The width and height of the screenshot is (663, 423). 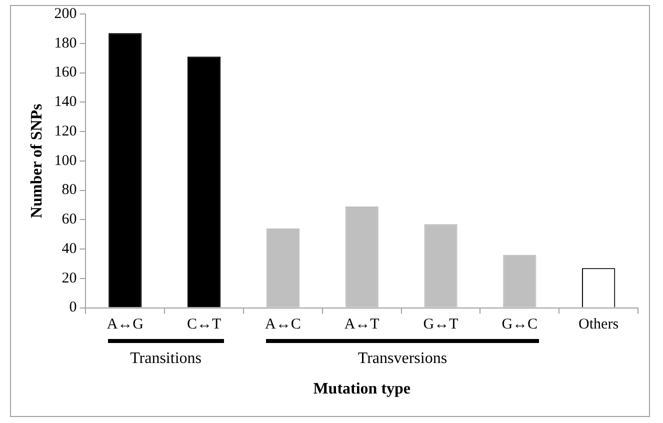 What do you see at coordinates (283, 324) in the screenshot?
I see `x-tick-label: A↔C` at bounding box center [283, 324].